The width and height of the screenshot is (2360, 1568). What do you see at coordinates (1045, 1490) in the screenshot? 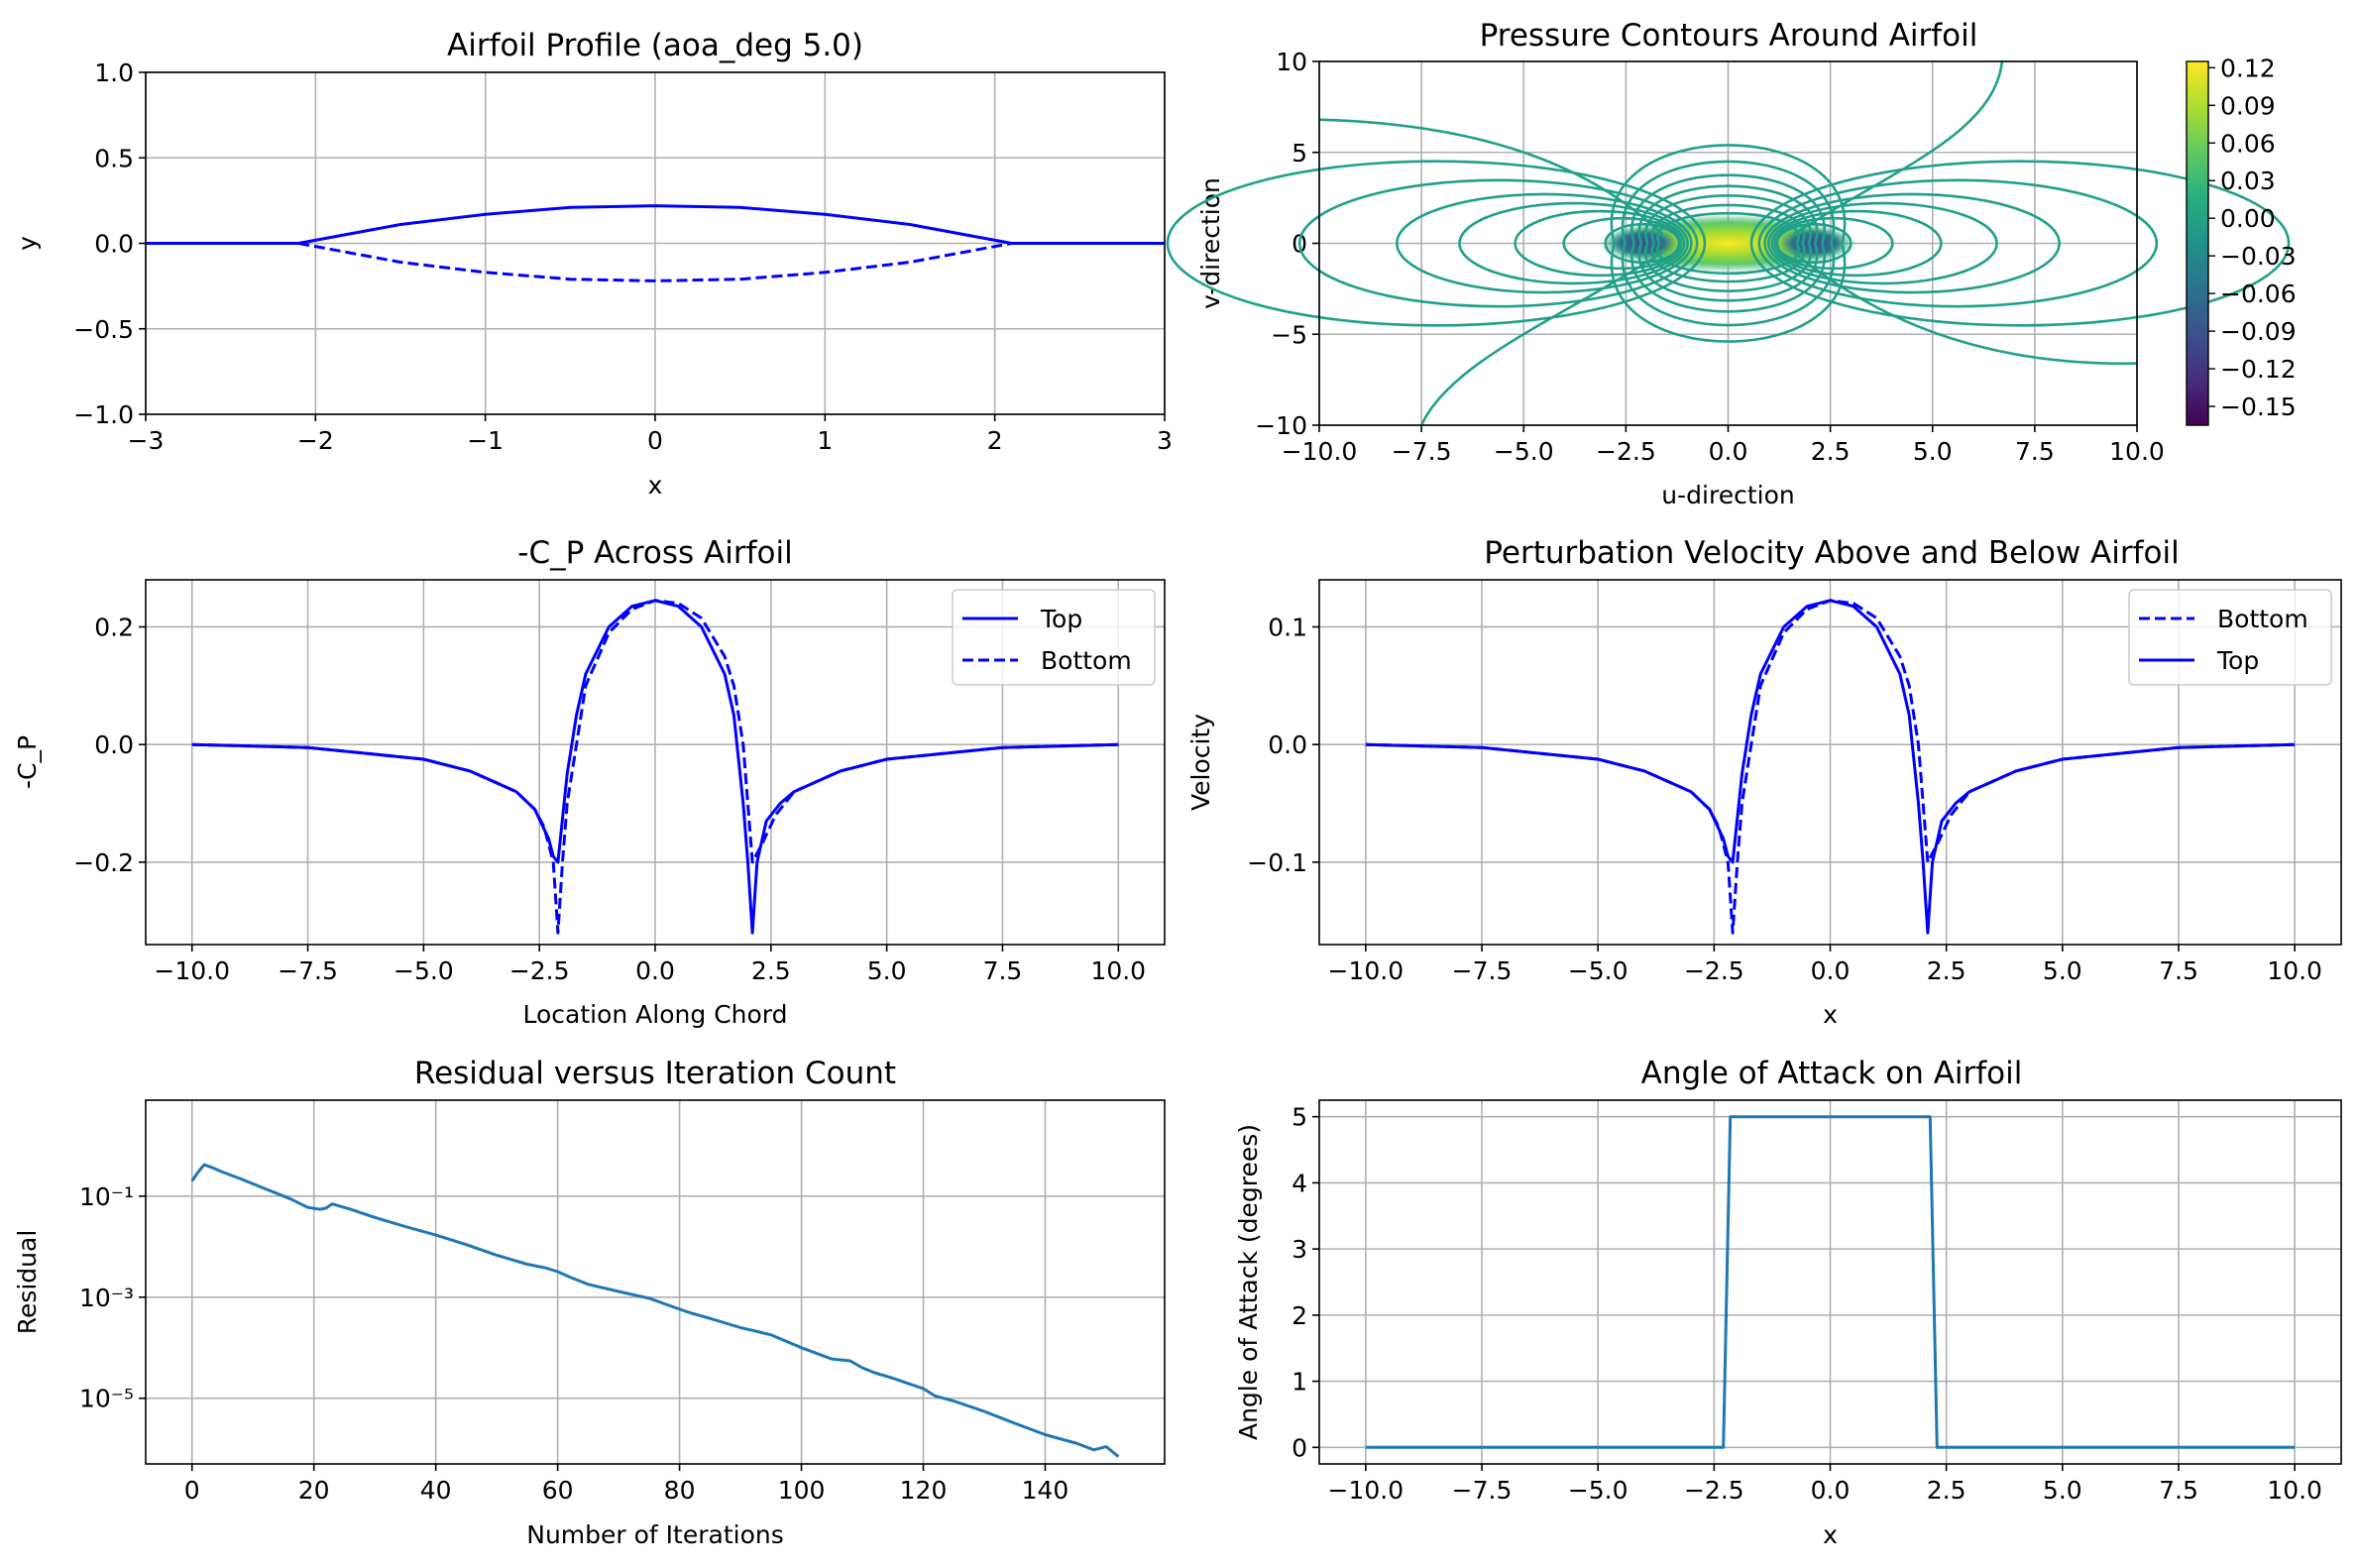
I see `x-tick-label: 140` at bounding box center [1045, 1490].